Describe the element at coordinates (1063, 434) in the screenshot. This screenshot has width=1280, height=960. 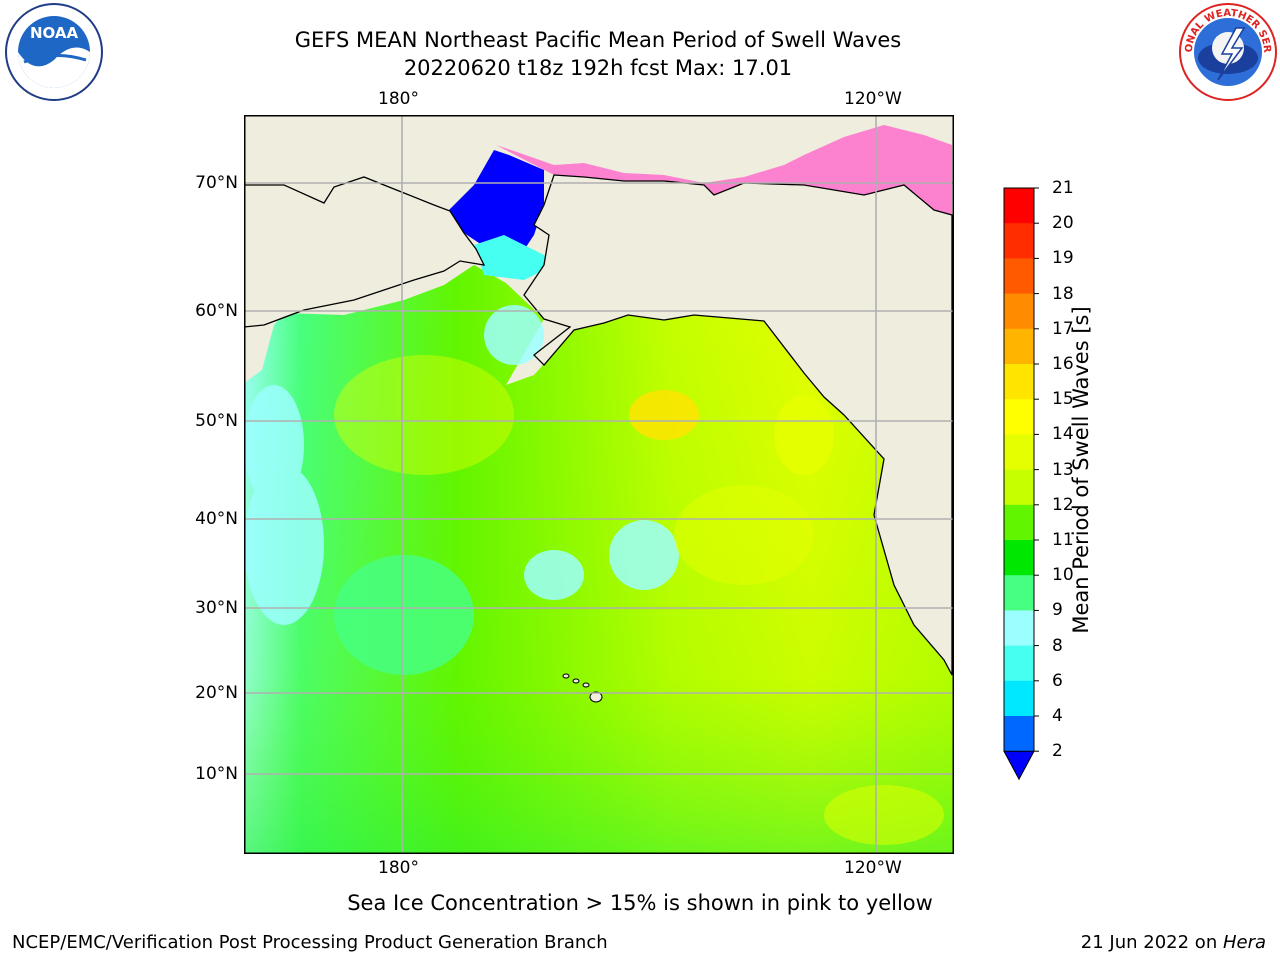
I see `colorbar-tick-label: 14` at that location.